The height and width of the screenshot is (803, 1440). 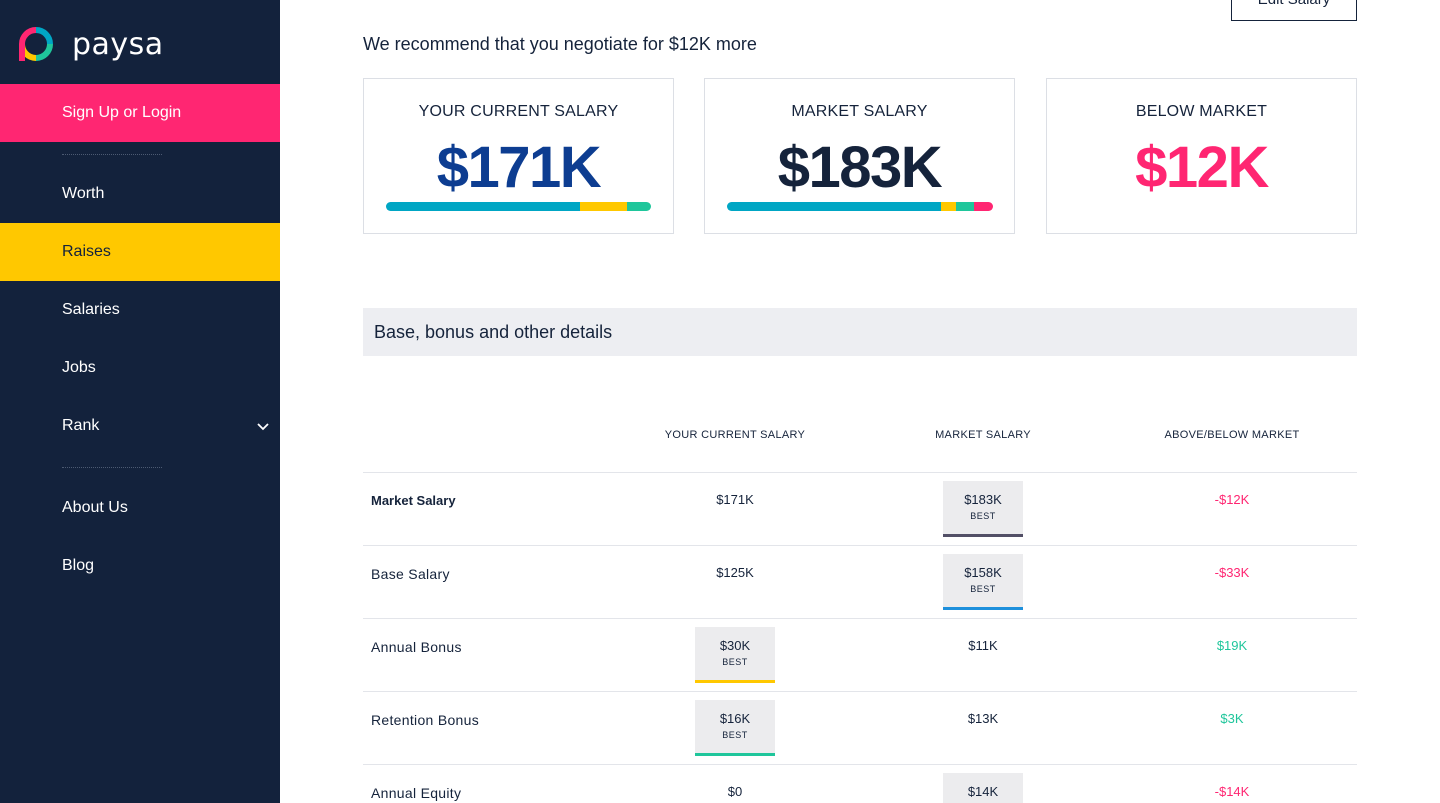 What do you see at coordinates (735, 728) in the screenshot?
I see `best-badge: $16K BEST` at bounding box center [735, 728].